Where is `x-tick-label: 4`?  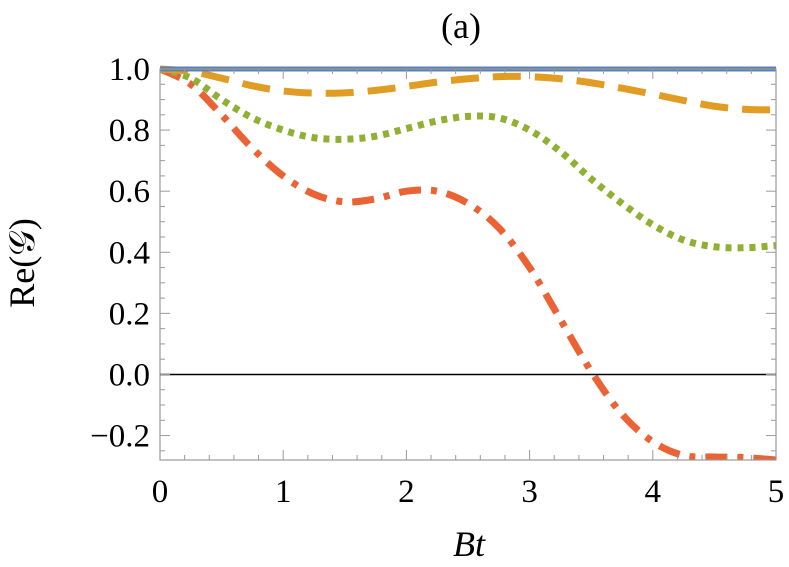 x-tick-label: 4 is located at coordinates (653, 492).